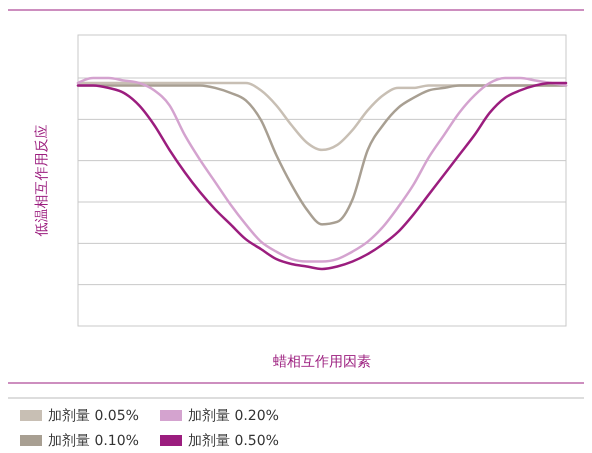 The image size is (592, 453). What do you see at coordinates (322, 362) in the screenshot?
I see `x-axis-title: 蜡相互作用因素` at bounding box center [322, 362].